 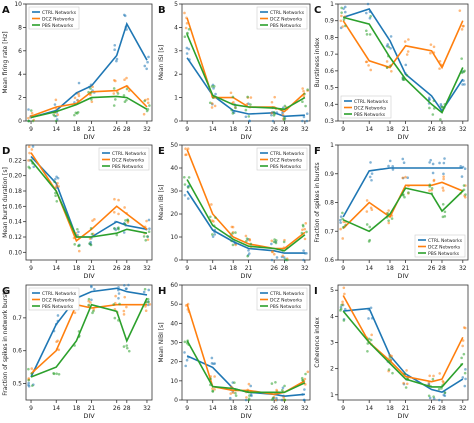 I want to click on y-tick-label: 0, so click(x=20, y=121).